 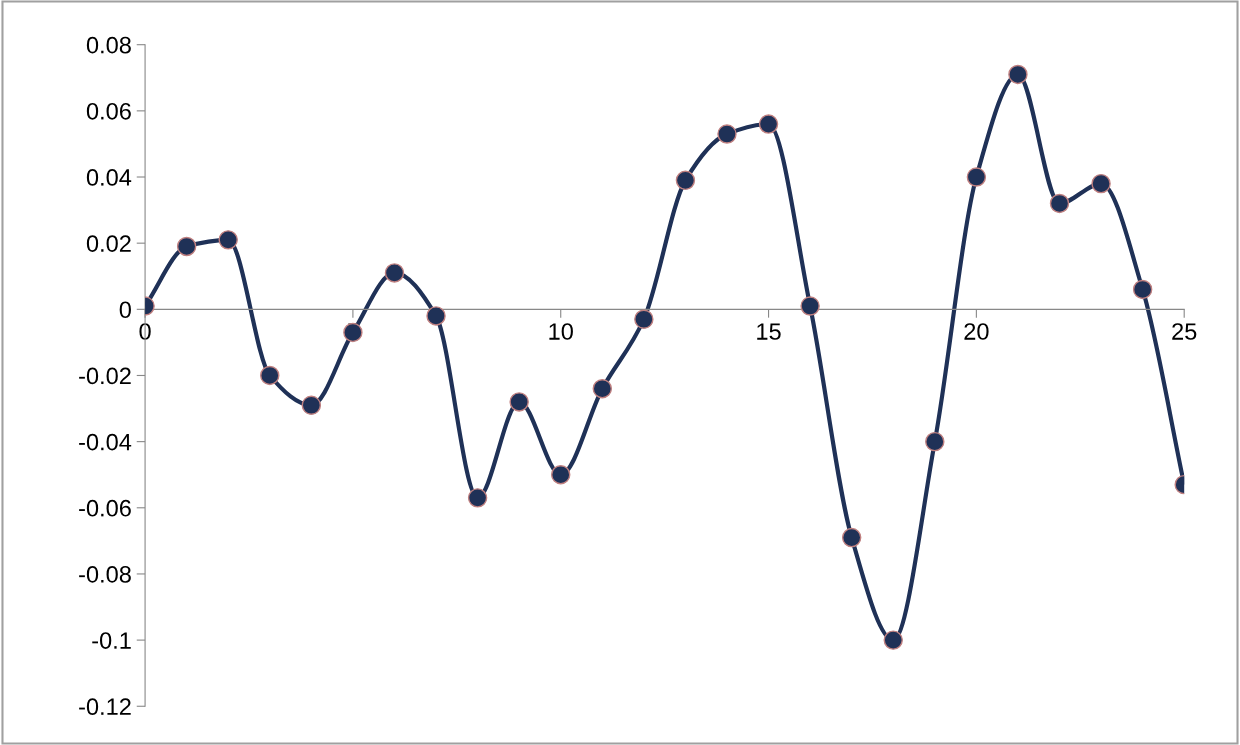 What do you see at coordinates (976, 331) in the screenshot?
I see `x-tick-label: 20` at bounding box center [976, 331].